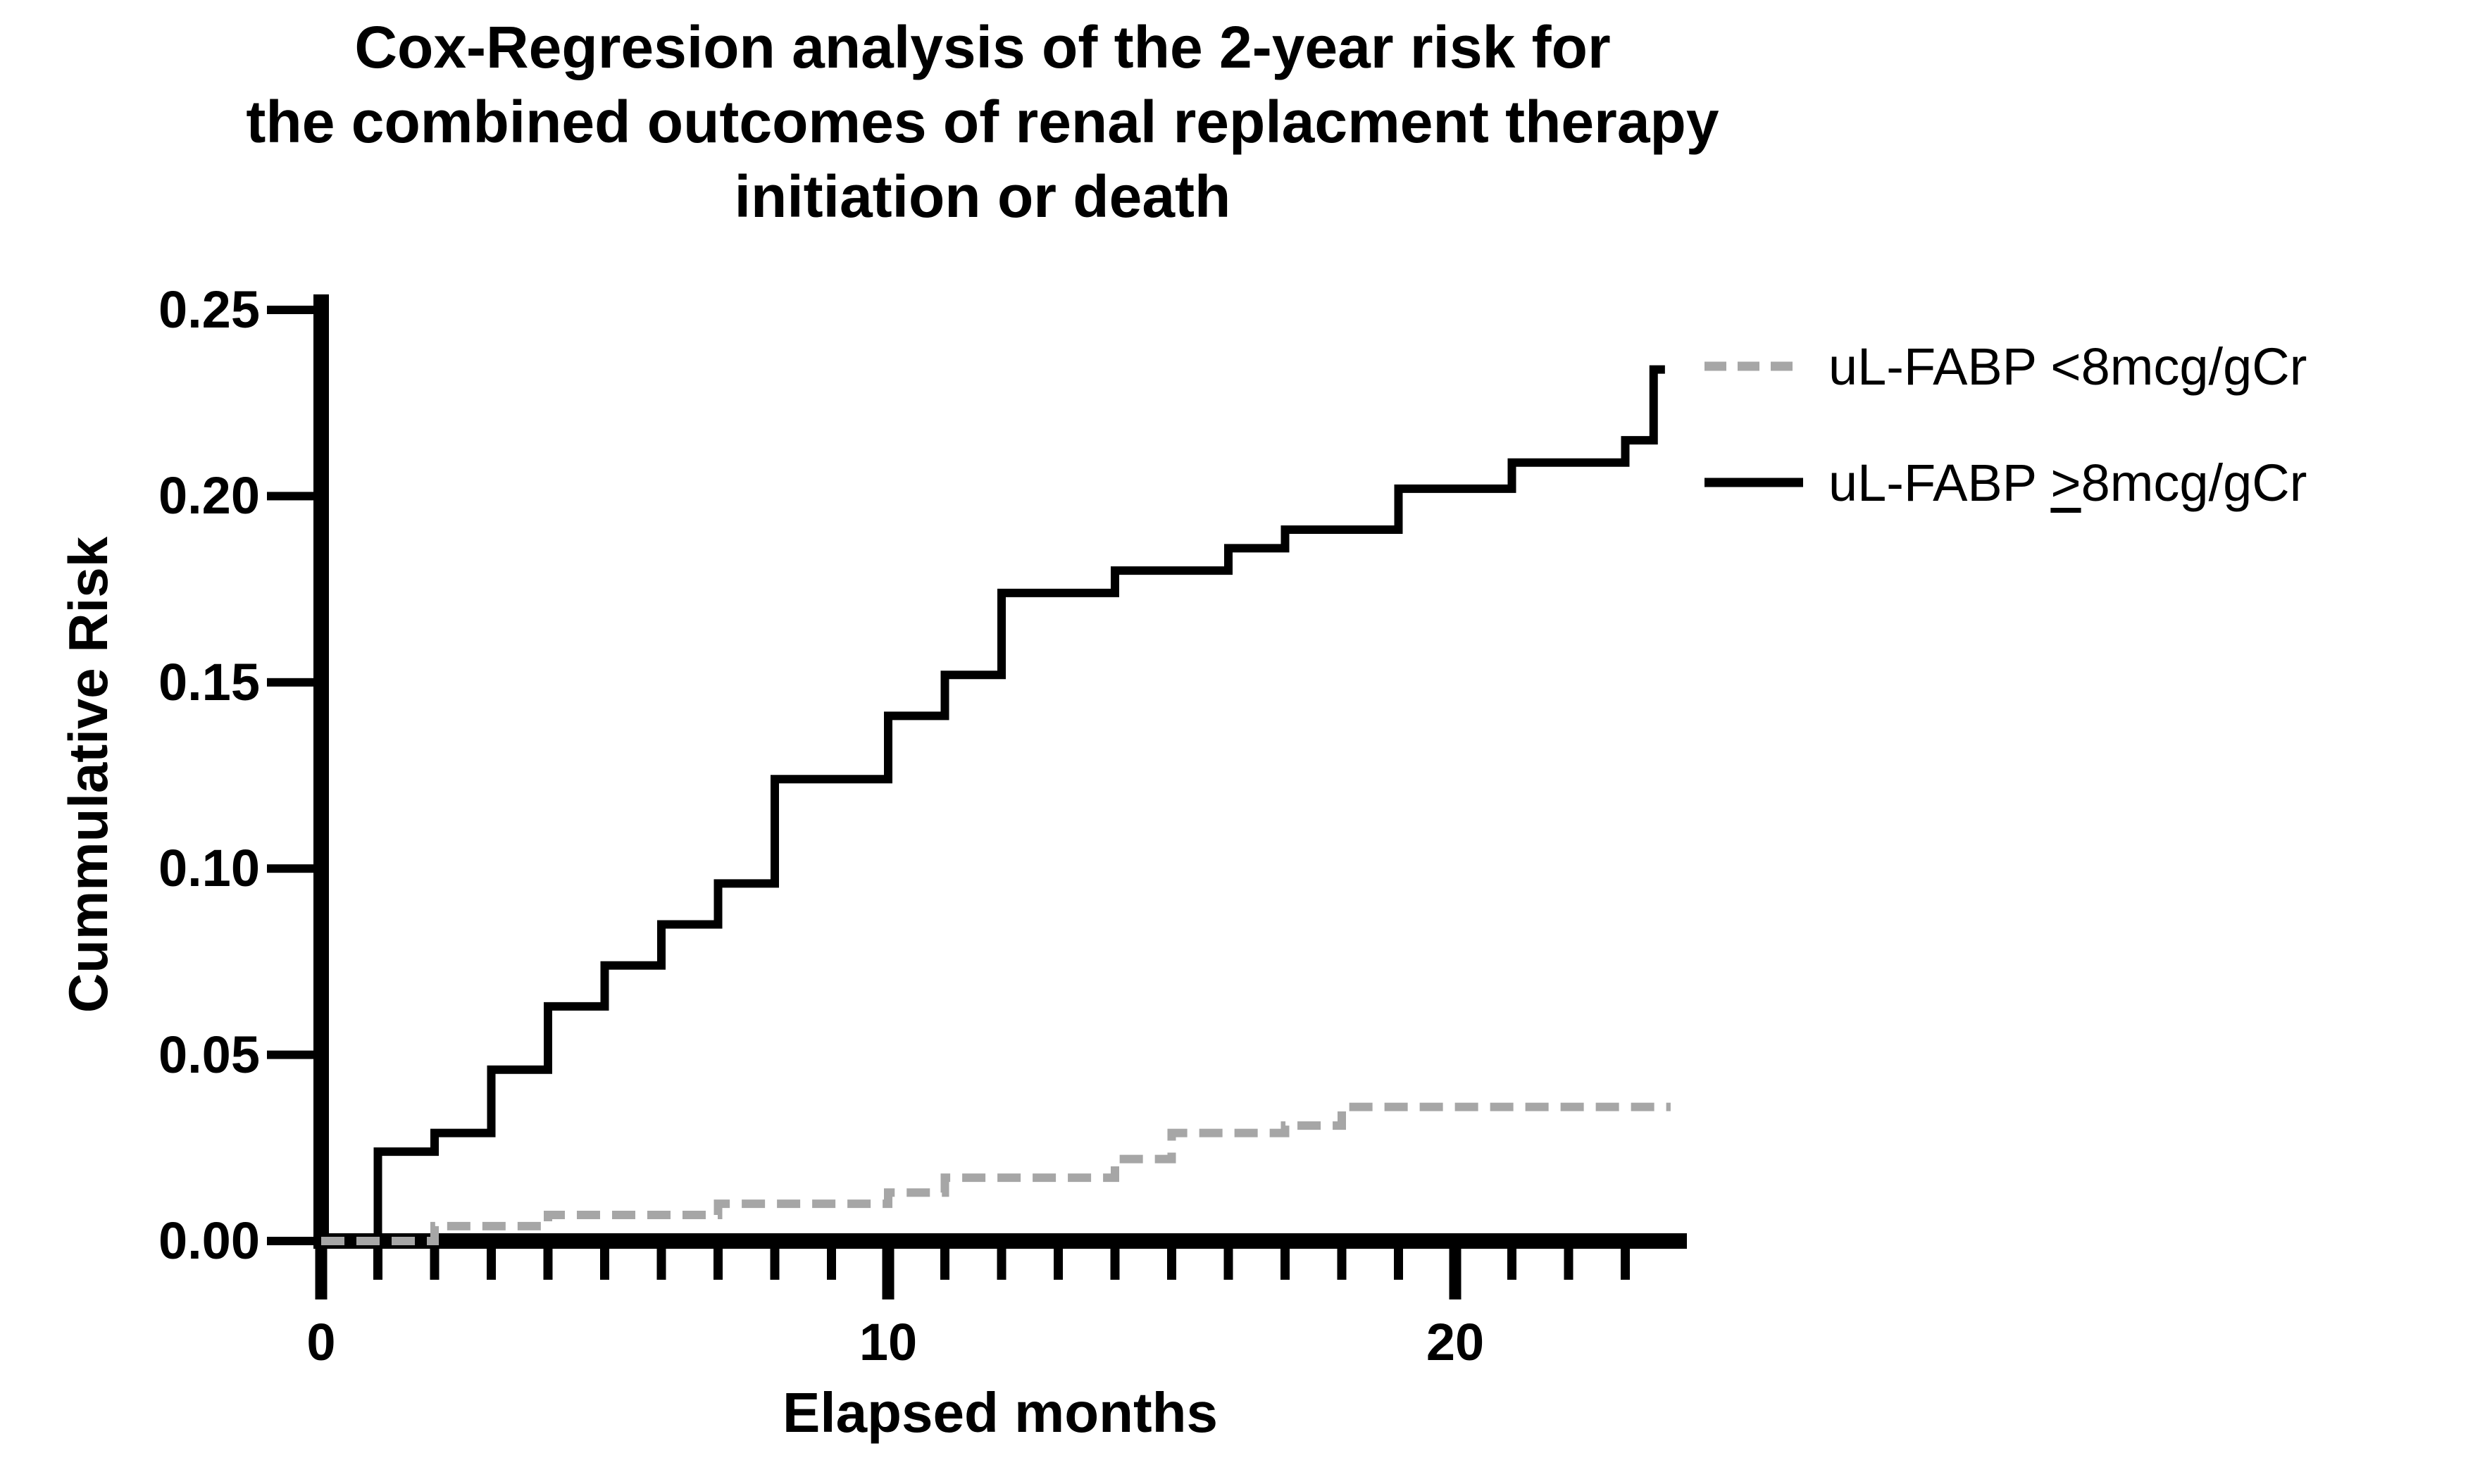 This screenshot has height=1484, width=2468. What do you see at coordinates (209, 495) in the screenshot?
I see `y-tick-label: 0.20` at bounding box center [209, 495].